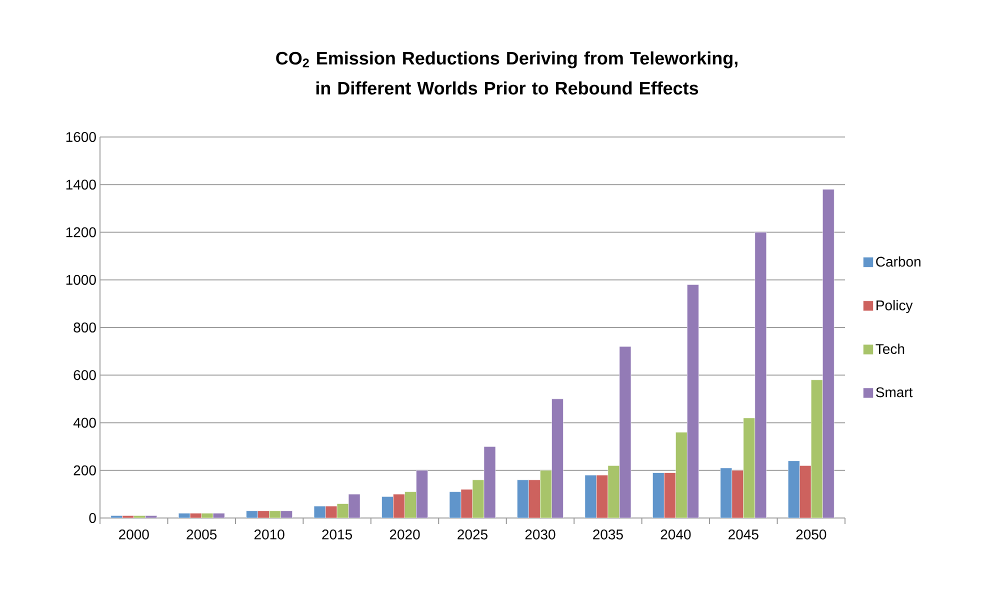 The width and height of the screenshot is (989, 590). I want to click on y-tick-label: 1400, so click(81, 185).